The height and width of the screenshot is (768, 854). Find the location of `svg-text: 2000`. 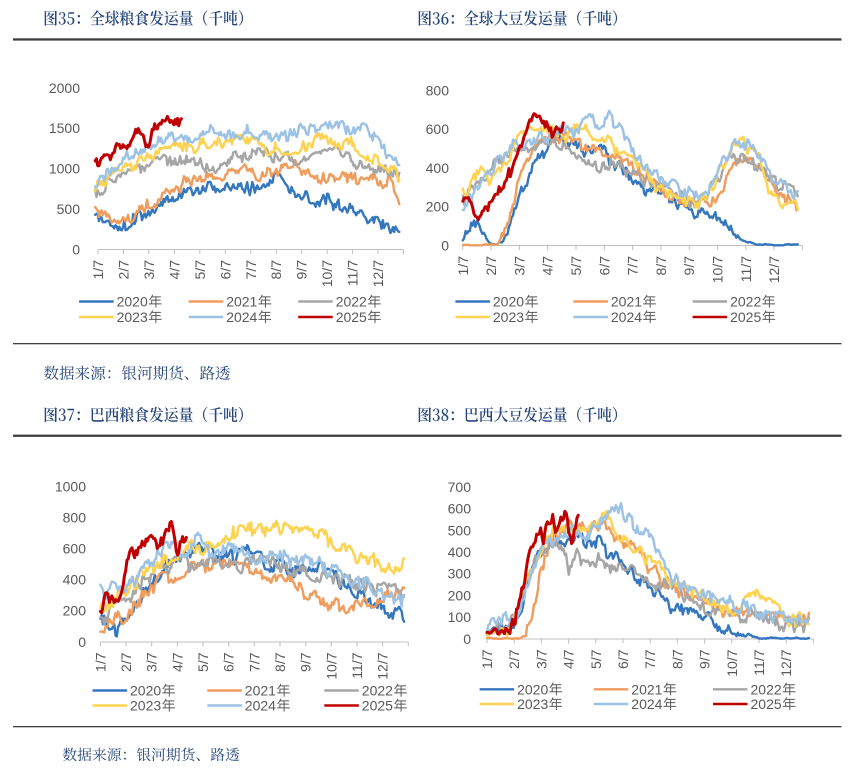

svg-text: 2000 is located at coordinates (64, 88).